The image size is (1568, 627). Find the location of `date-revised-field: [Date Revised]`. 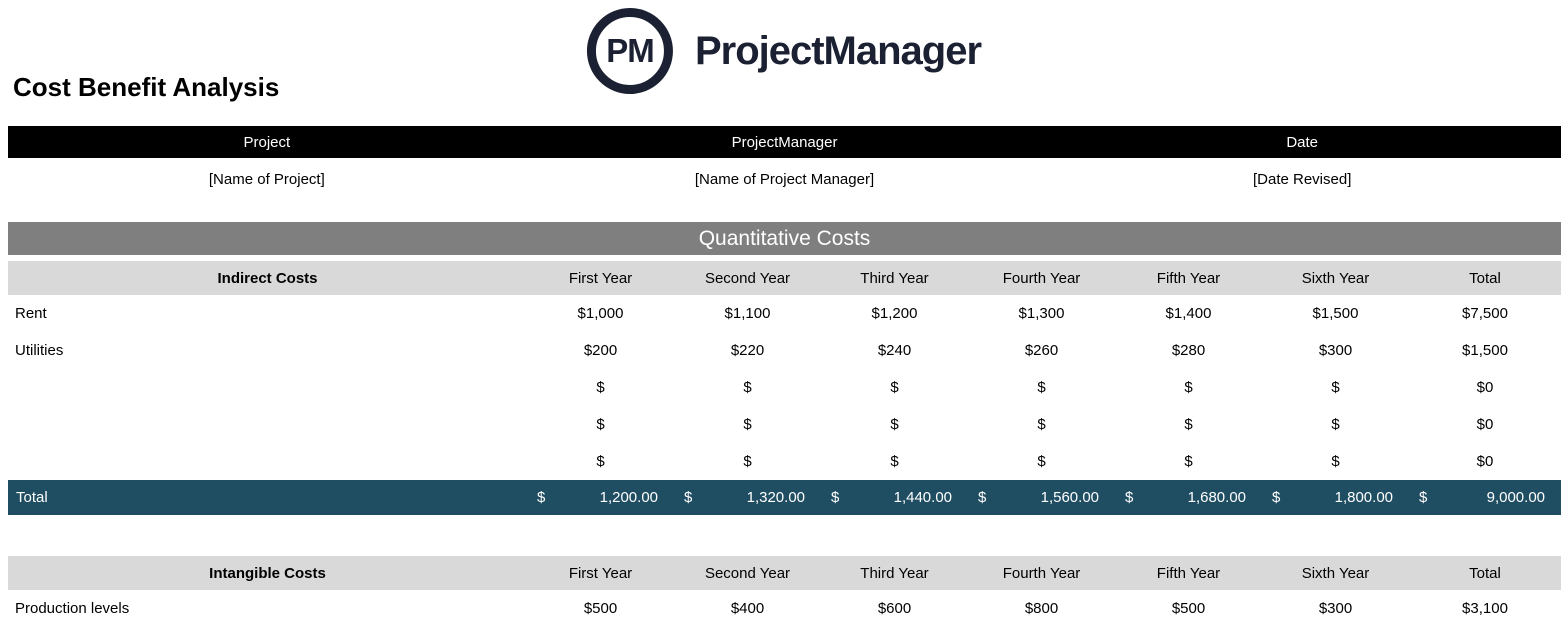

date-revised-field: [Date Revised] is located at coordinates (1302, 179).